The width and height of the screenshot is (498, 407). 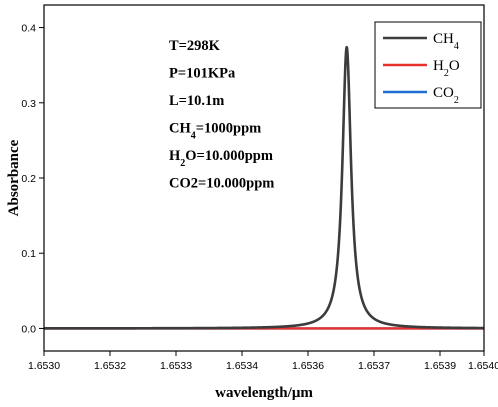 What do you see at coordinates (28, 179) in the screenshot?
I see `y-tick-label: 0.2` at bounding box center [28, 179].